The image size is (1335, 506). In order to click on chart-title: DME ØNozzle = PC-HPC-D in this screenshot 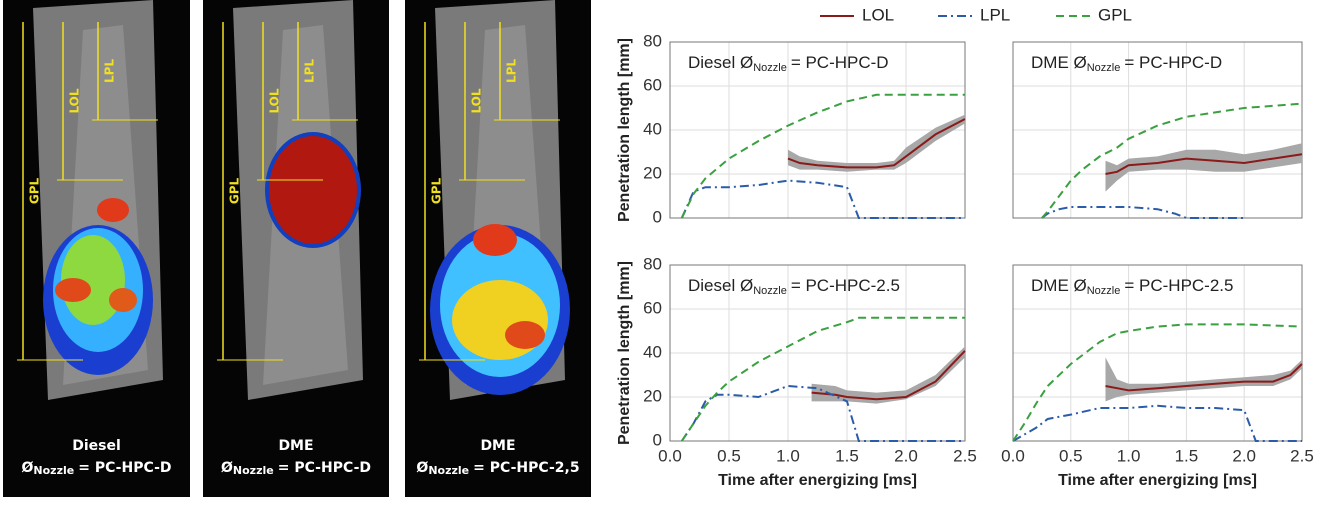, I will do `click(1126, 63)`.